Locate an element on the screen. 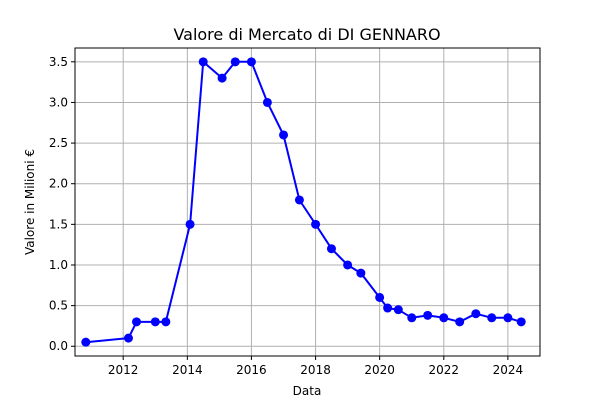 This screenshot has width=600, height=400. y-tick-label: 2.5 is located at coordinates (58, 143).